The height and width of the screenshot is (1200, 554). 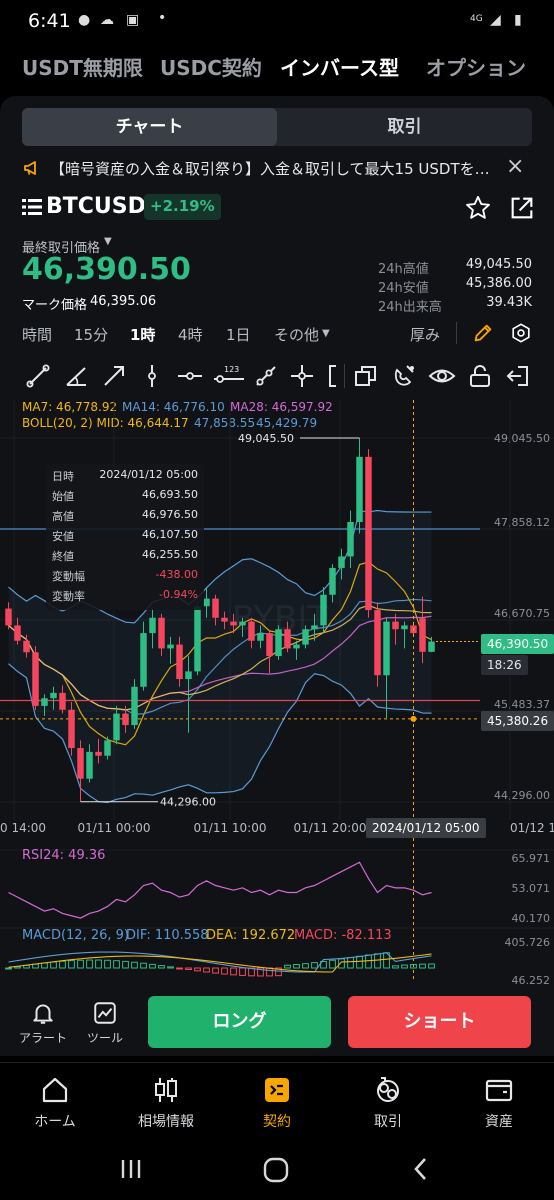 I want to click on tools-button: ツール, so click(x=105, y=1023).